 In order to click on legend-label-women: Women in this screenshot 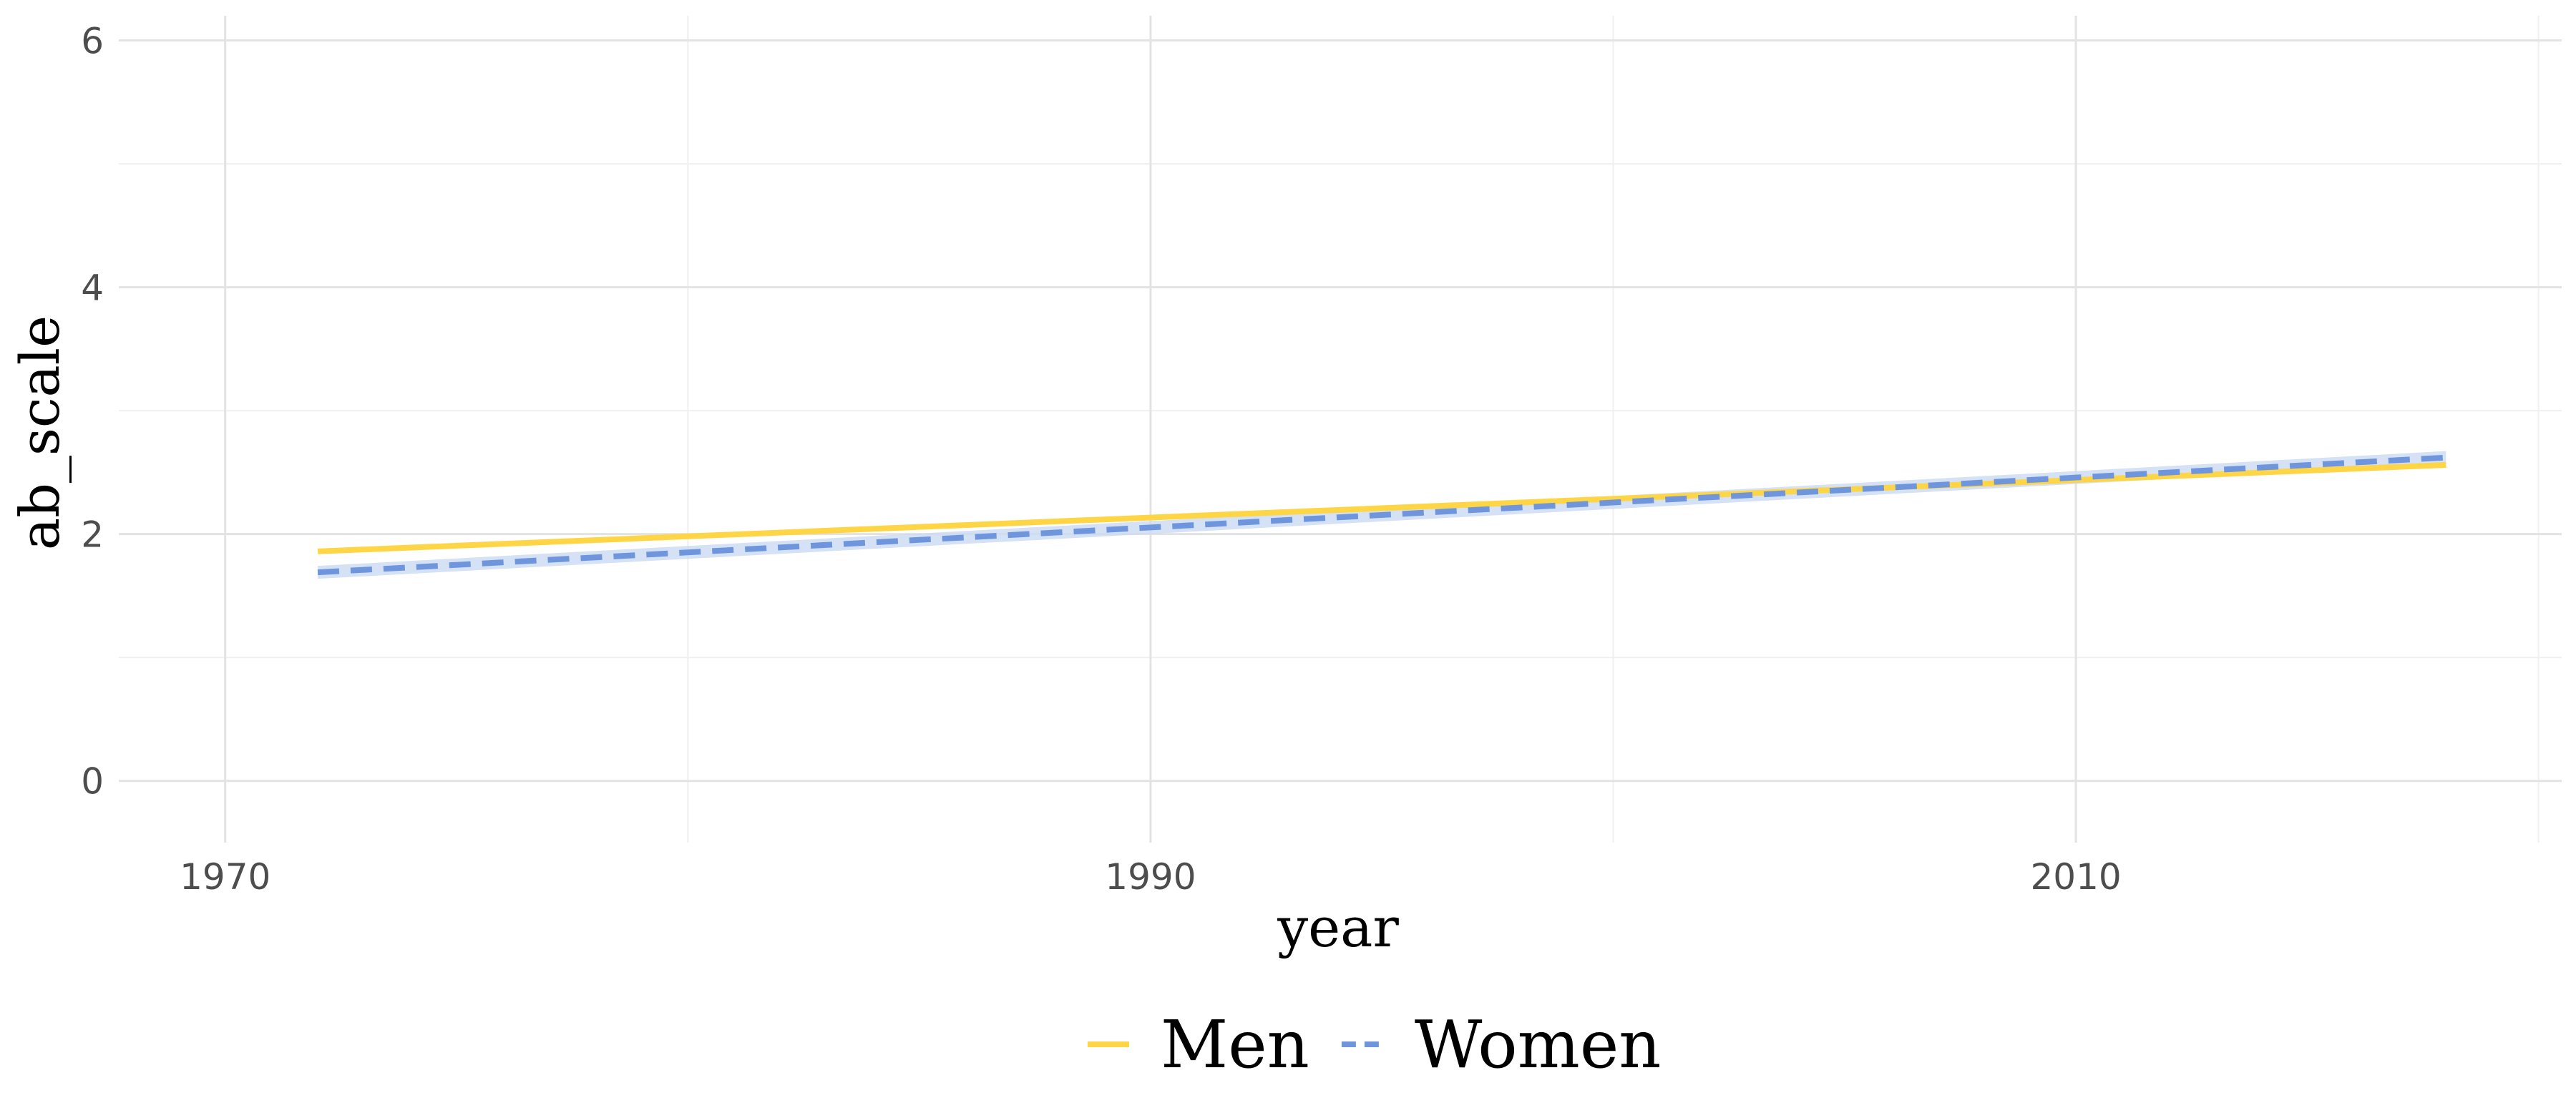, I will do `click(1538, 1044)`.